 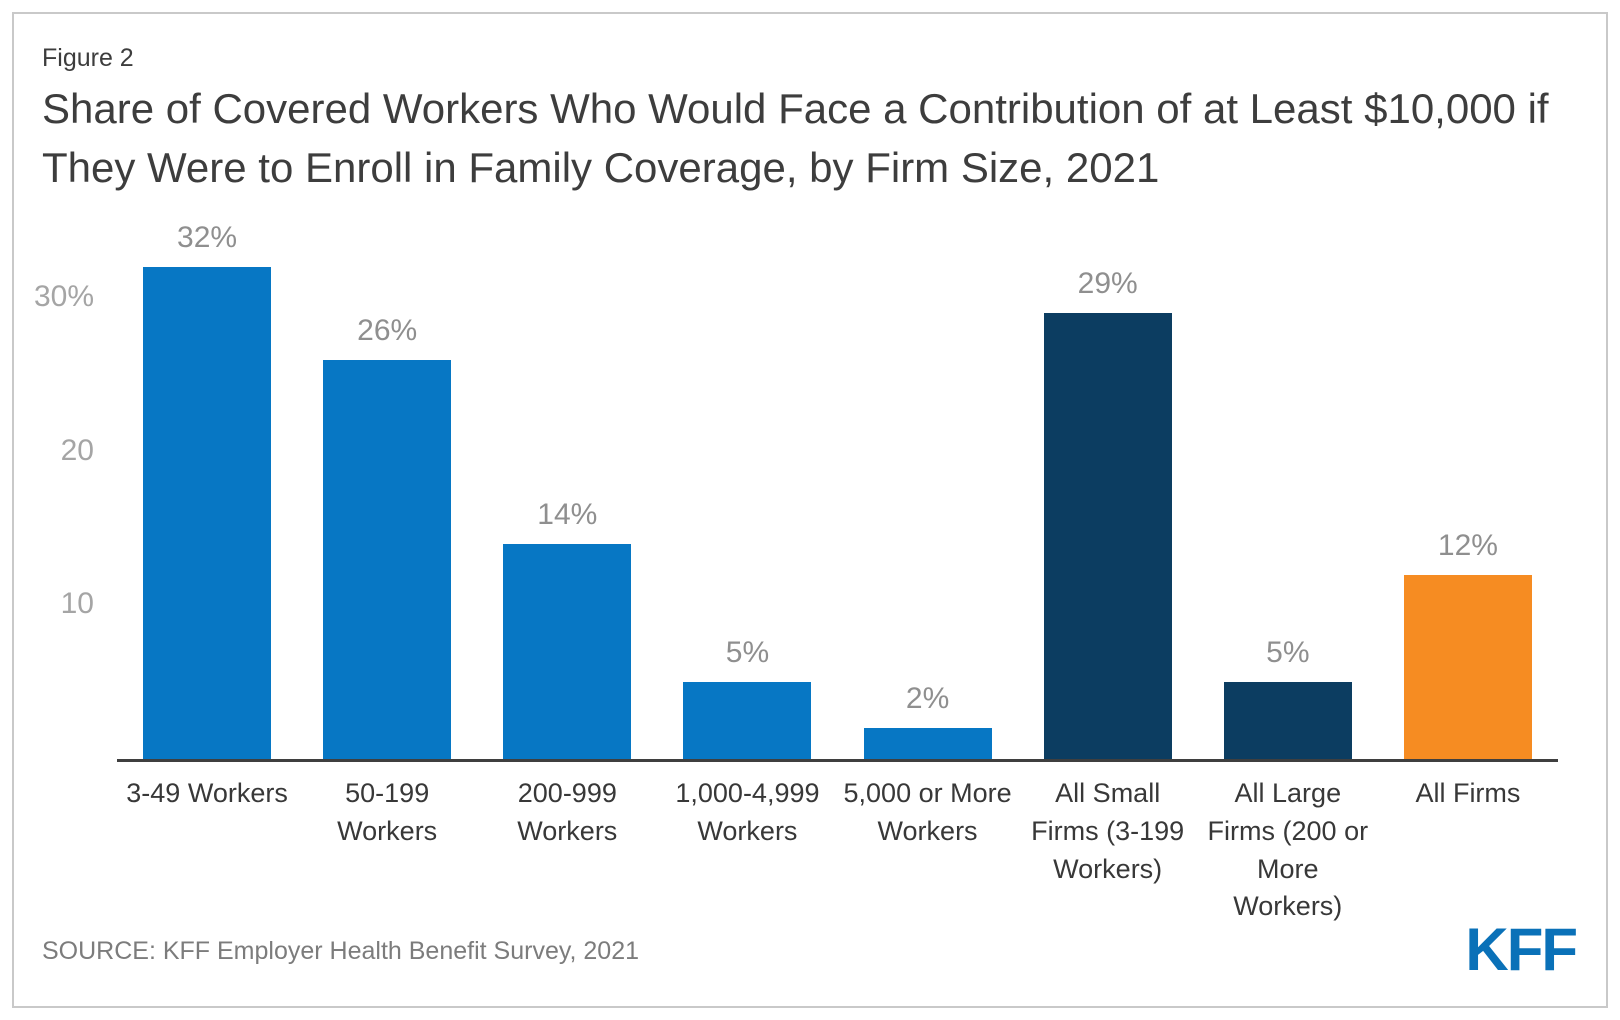 I want to click on bar-column: 14% 200-999 Workers, so click(x=567, y=549).